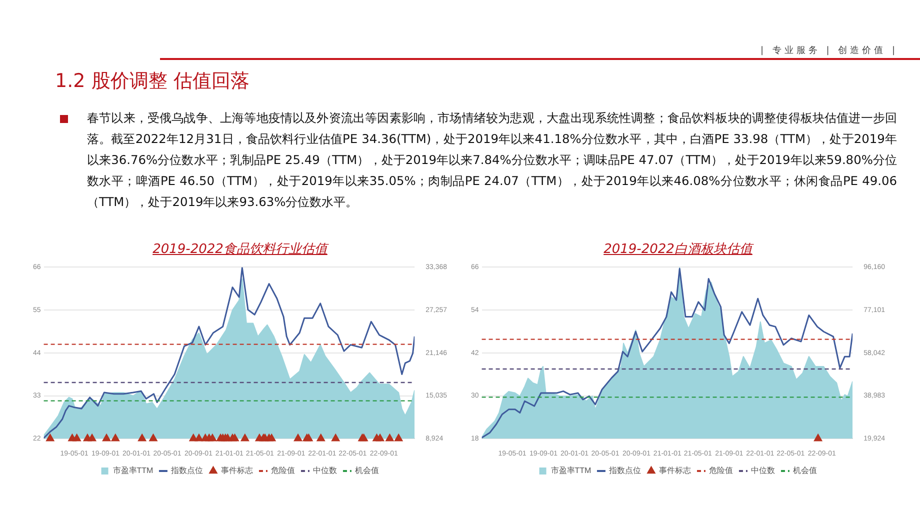 The width and height of the screenshot is (920, 518). Describe the element at coordinates (829, 50) in the screenshot. I see `text: | 专业服务 | 创造价值 |` at that location.